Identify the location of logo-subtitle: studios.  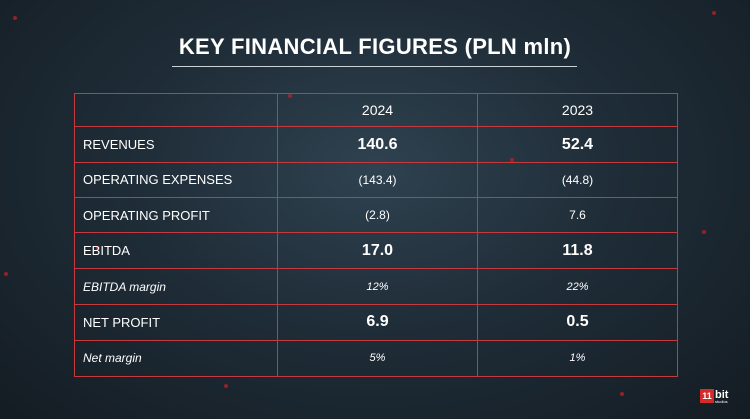
(721, 401).